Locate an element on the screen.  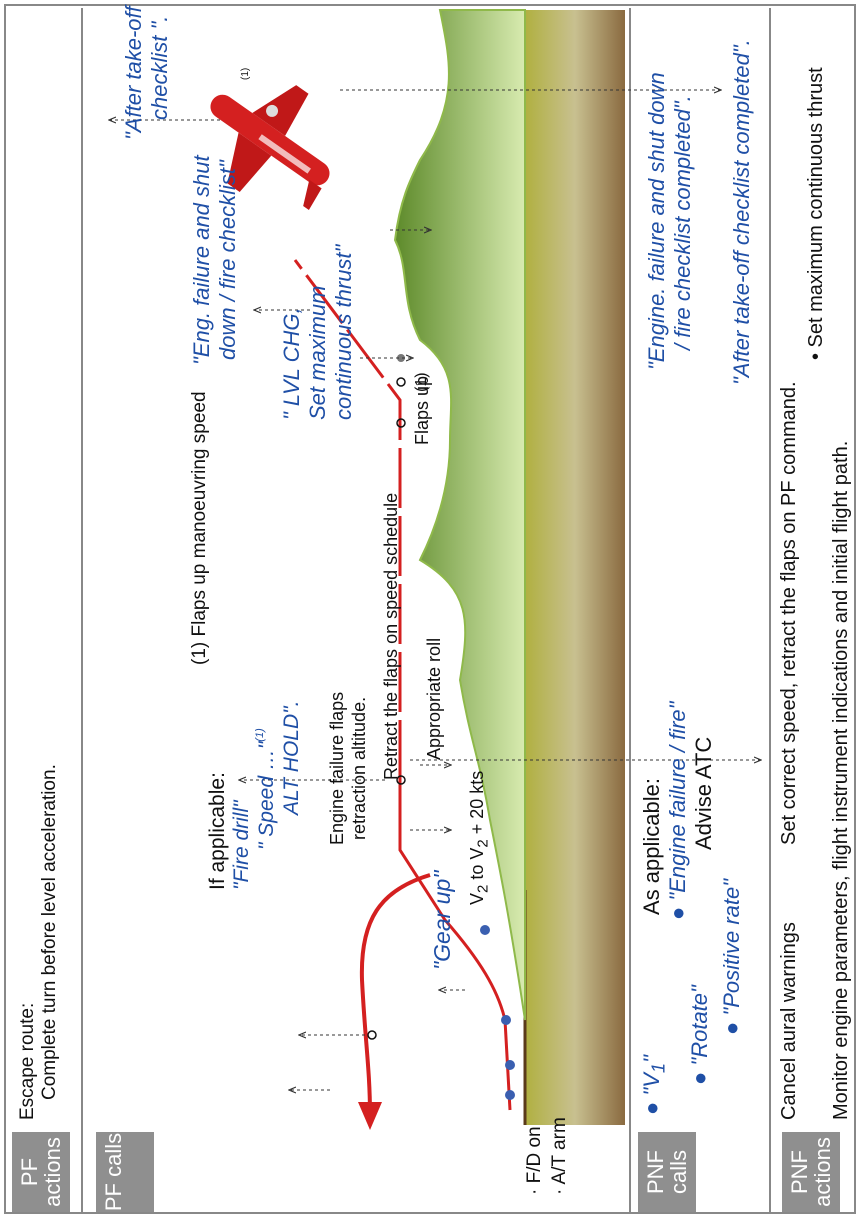
lvl-chg-call: " LVL CHG, is located at coordinates (291, 363).